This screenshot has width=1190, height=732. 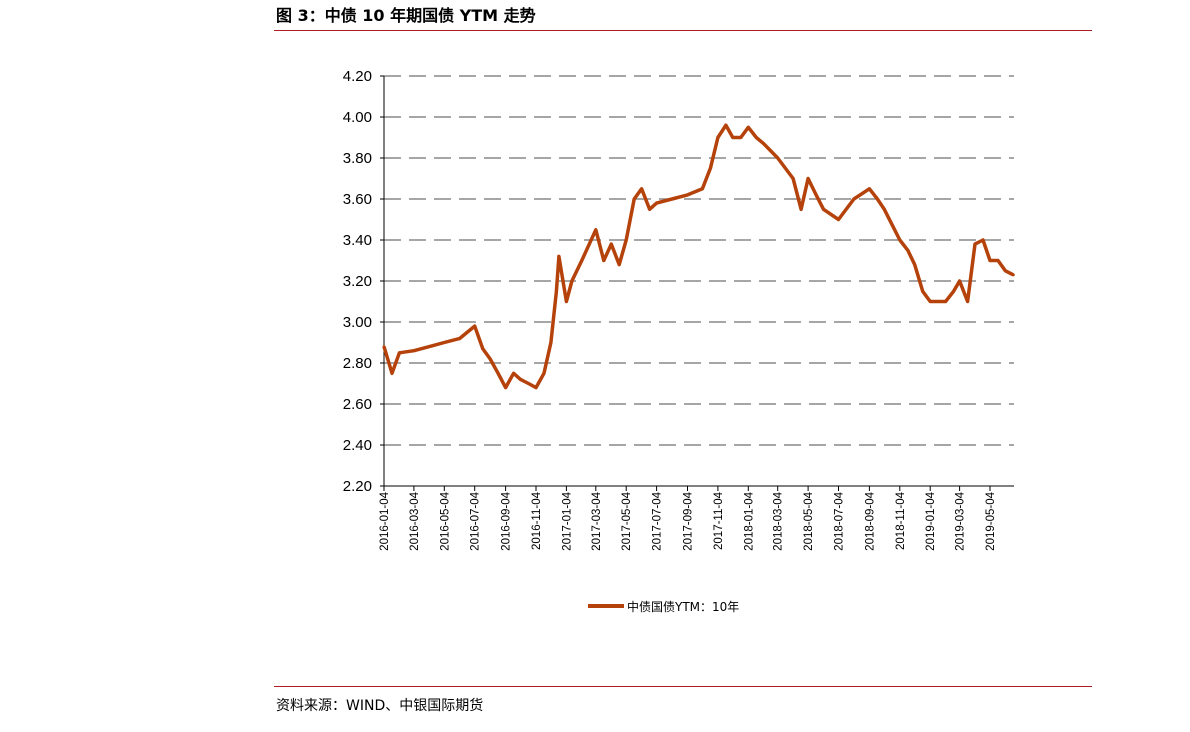 What do you see at coordinates (357, 445) in the screenshot?
I see `y-tick-label: 2.40` at bounding box center [357, 445].